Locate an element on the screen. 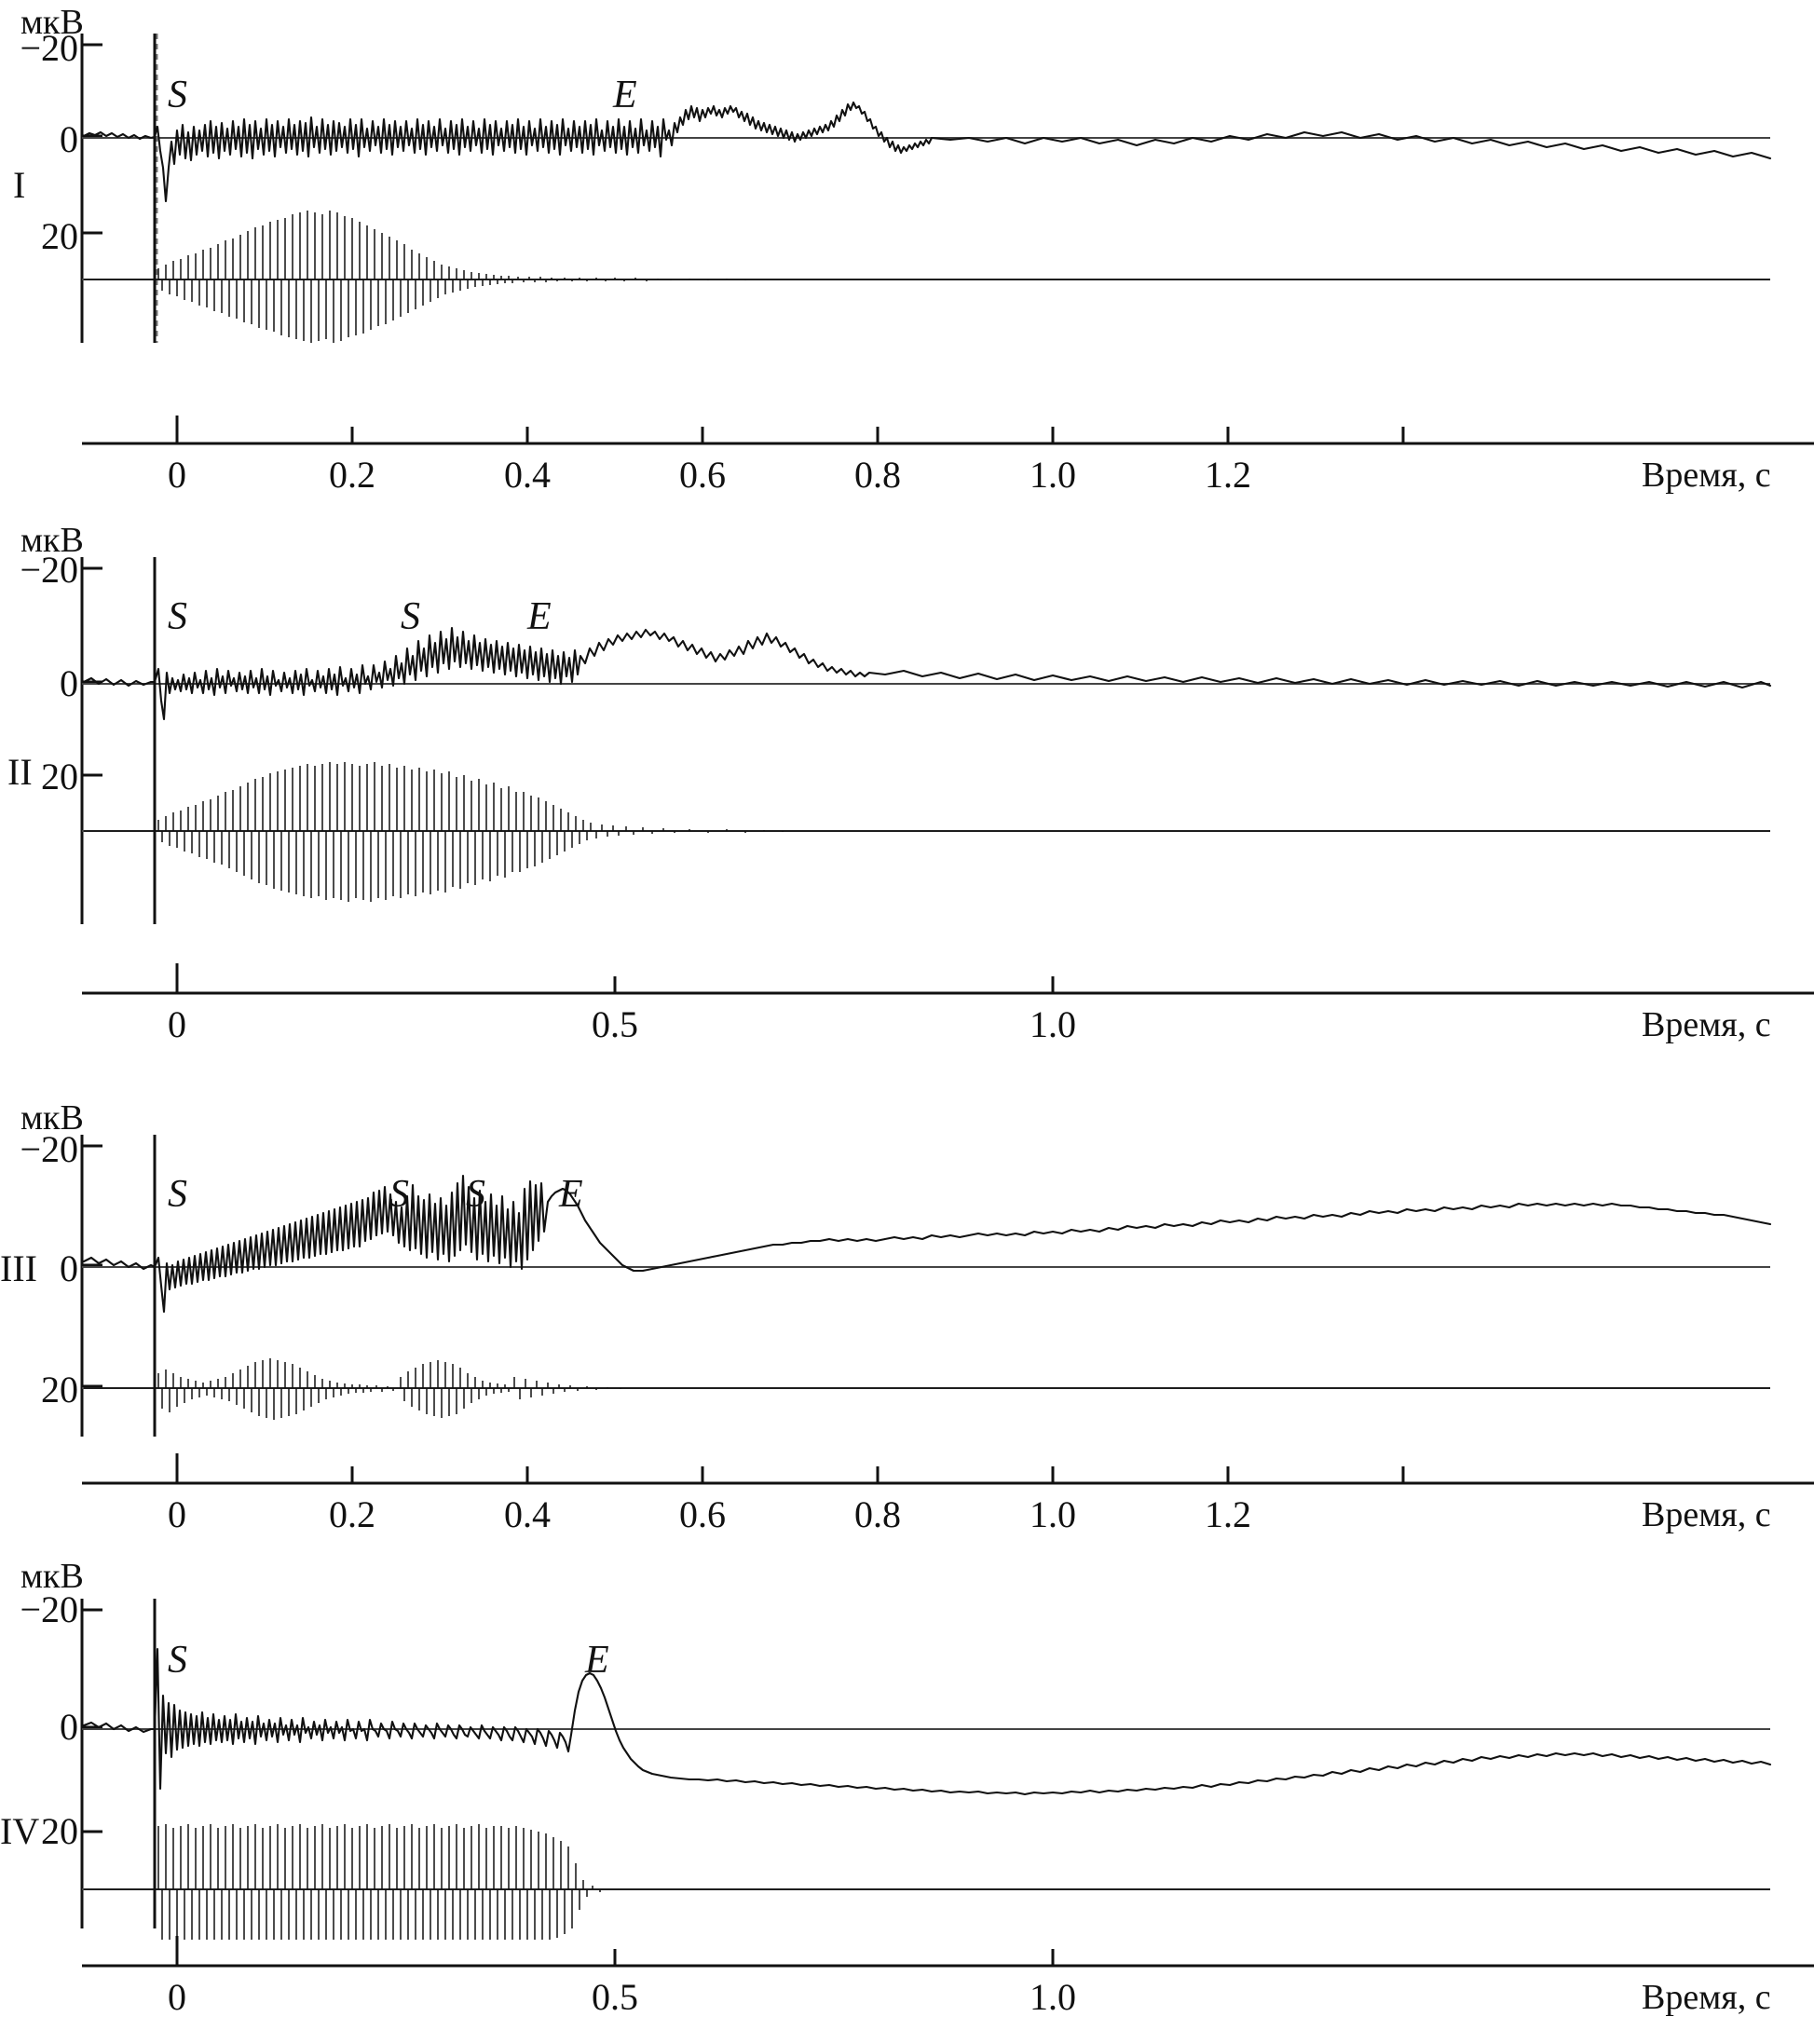 This screenshot has width=1814, height=2044. panel-III-marker-S-0: S is located at coordinates (177, 1194).